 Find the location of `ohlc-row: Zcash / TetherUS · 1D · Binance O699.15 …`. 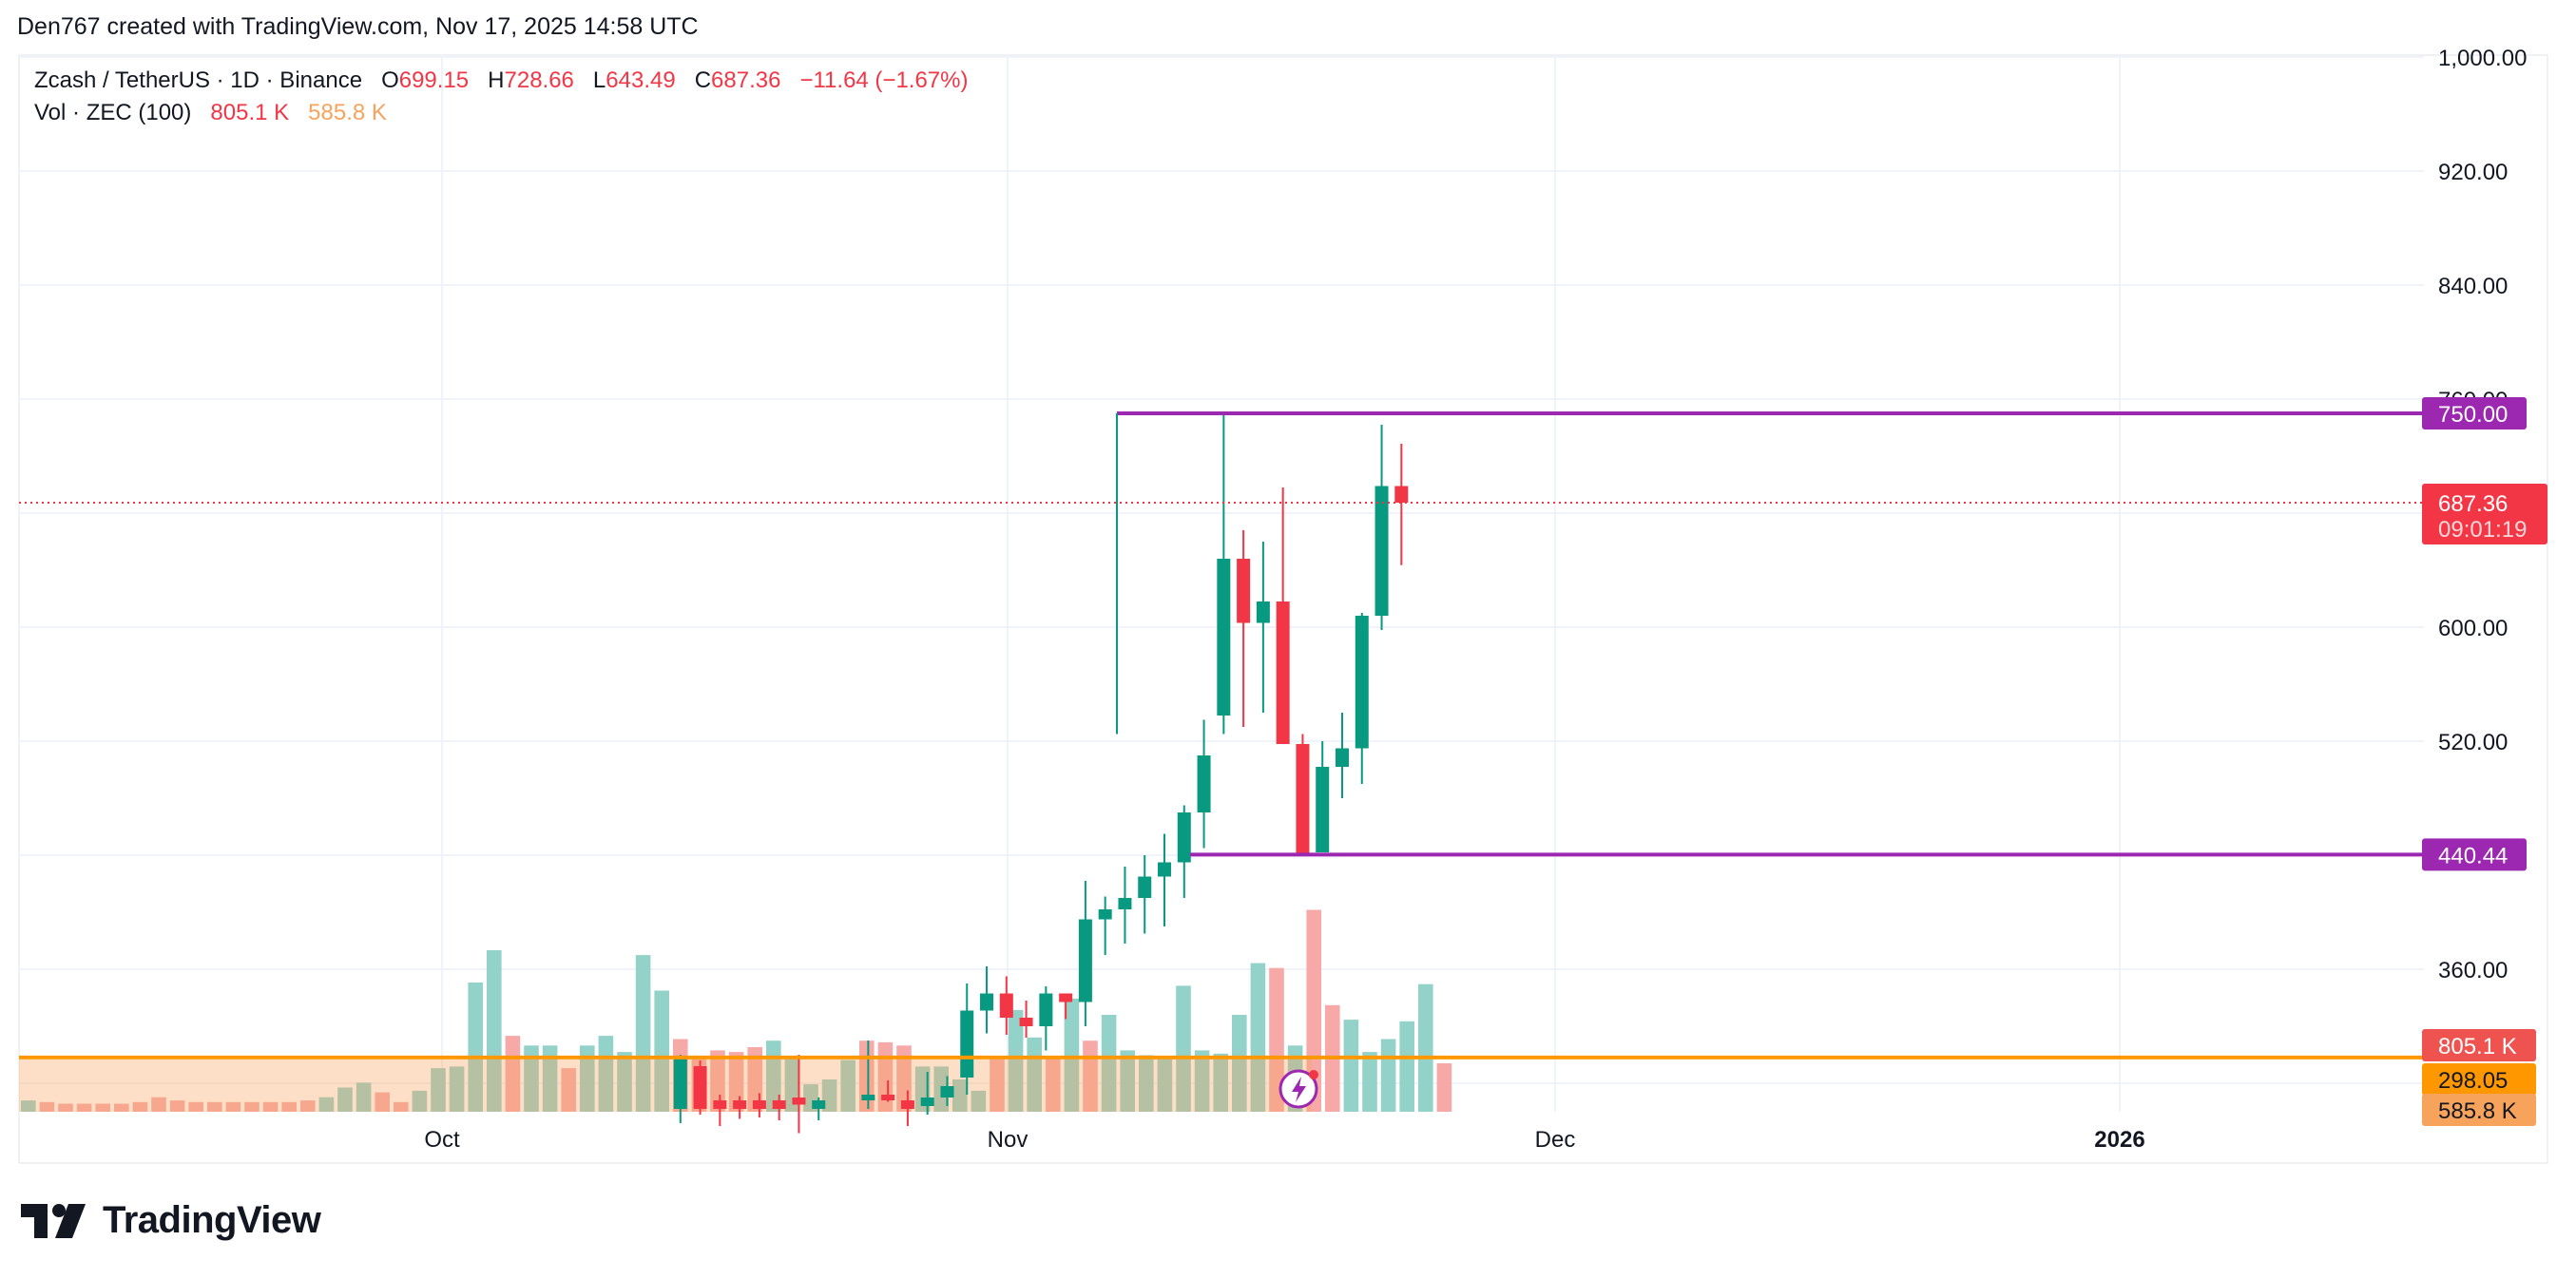

ohlc-row: Zcash / TetherUS · 1D · Binance O699.15 … is located at coordinates (501, 81).